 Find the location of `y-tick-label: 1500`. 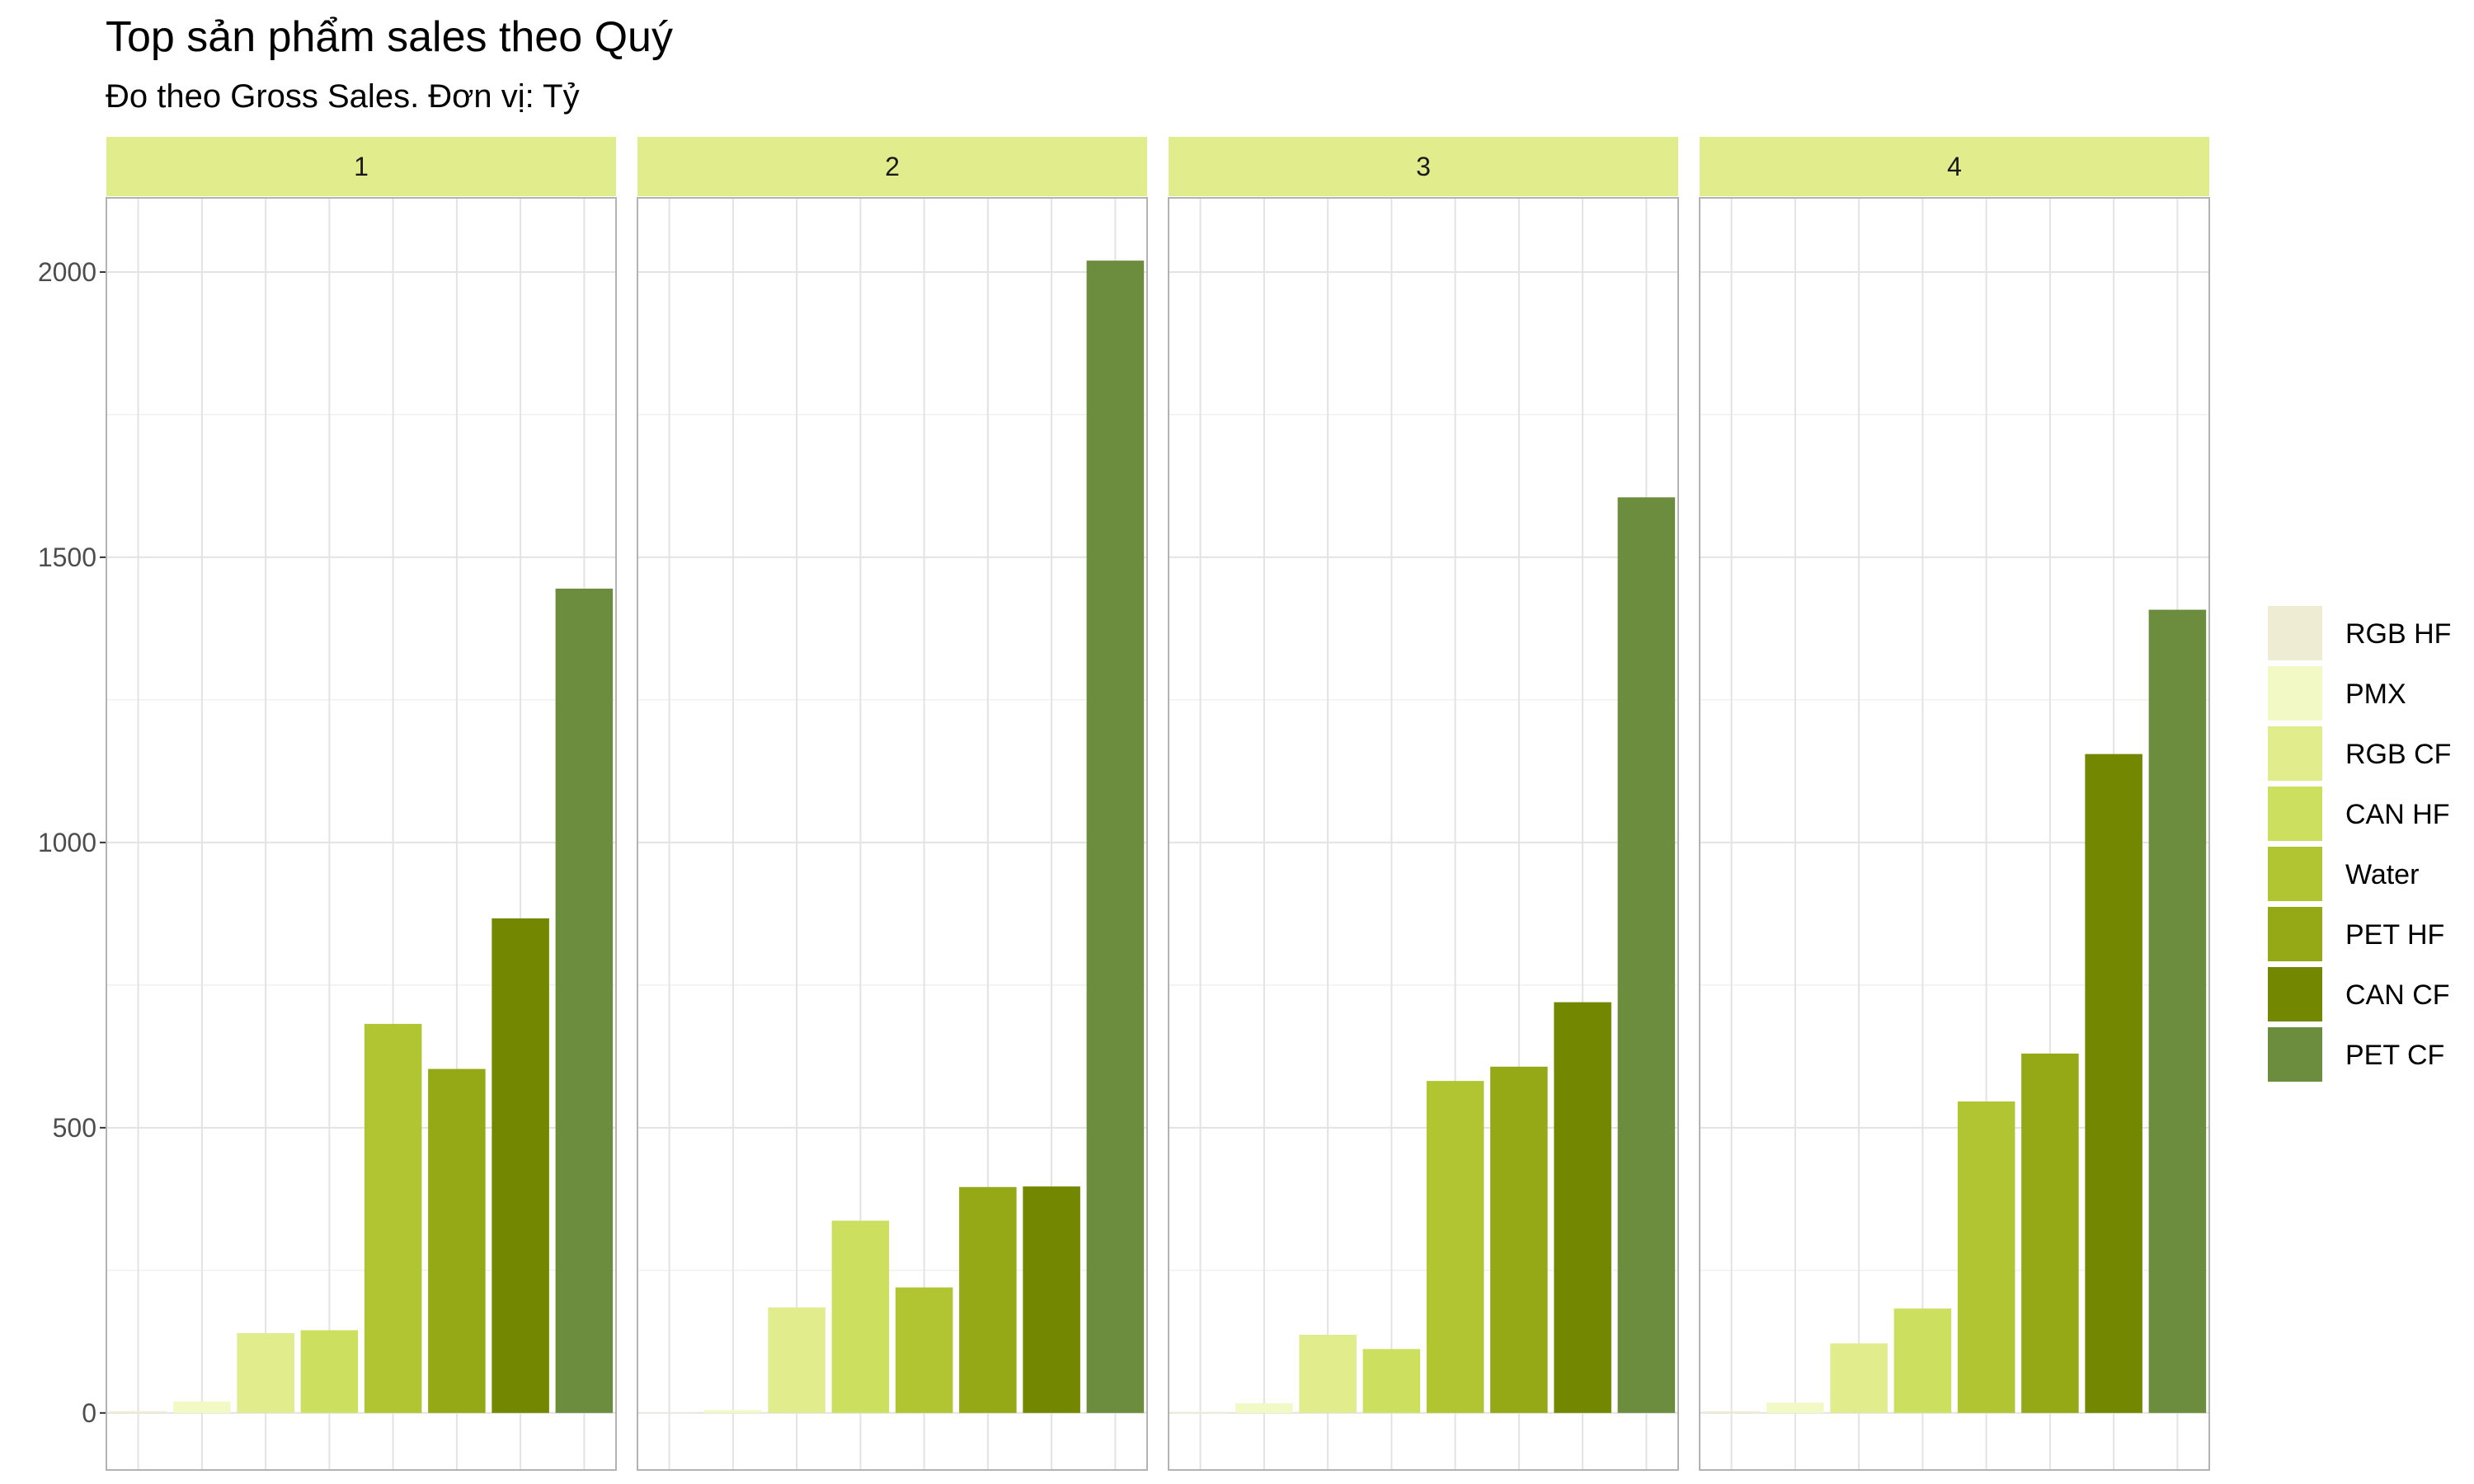

y-tick-label: 1500 is located at coordinates (67, 557).